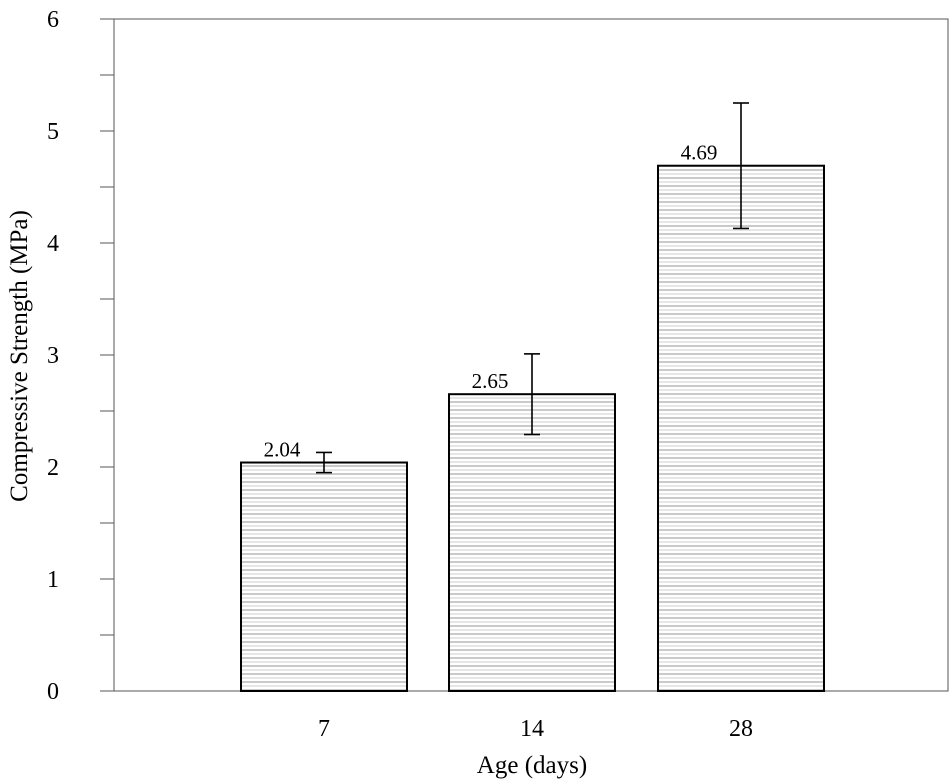  What do you see at coordinates (53, 580) in the screenshot?
I see `y-tick-label: 1` at bounding box center [53, 580].